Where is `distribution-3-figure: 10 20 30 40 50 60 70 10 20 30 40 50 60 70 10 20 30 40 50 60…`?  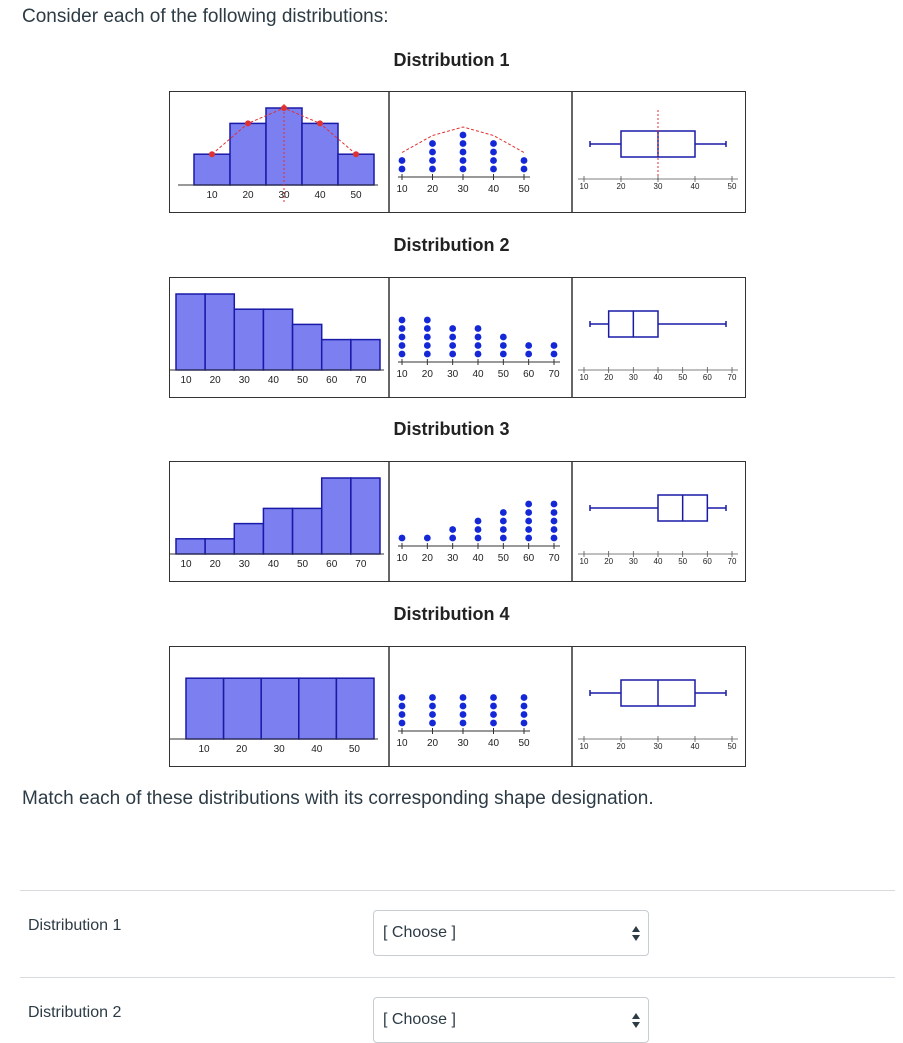
distribution-3-figure: 10 20 30 40 50 60 70 10 20 30 40 50 60 70 10 20 30 40 50 60… is located at coordinates (457, 521).